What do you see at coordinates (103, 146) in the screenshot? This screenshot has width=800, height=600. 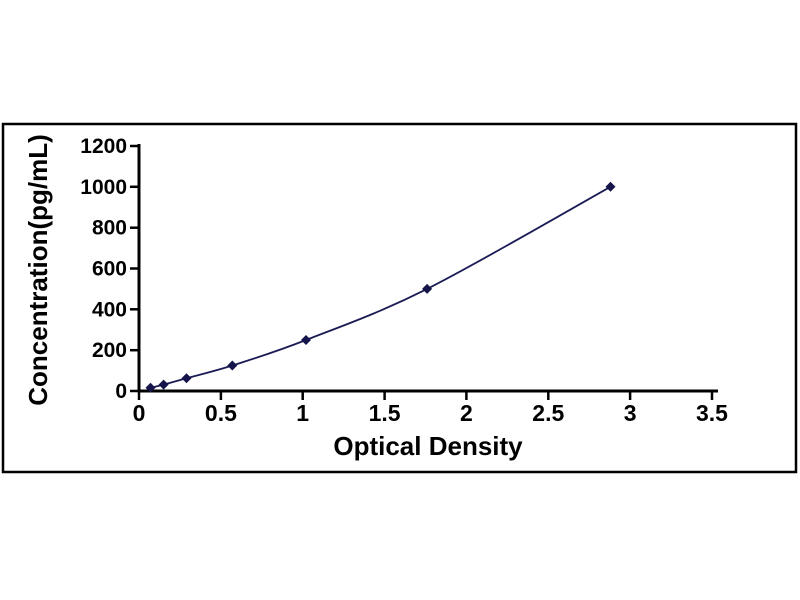 I see `y-tick-label: 1200` at bounding box center [103, 146].